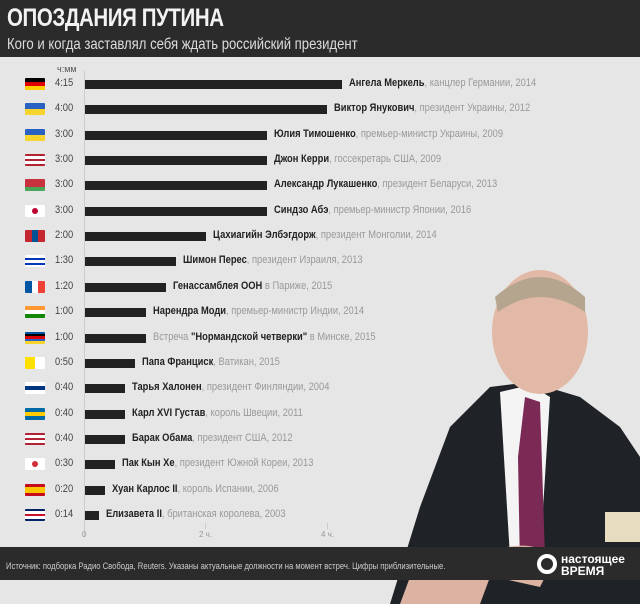  What do you see at coordinates (189, 311) in the screenshot?
I see `label-name: Нарендра Моди` at bounding box center [189, 311].